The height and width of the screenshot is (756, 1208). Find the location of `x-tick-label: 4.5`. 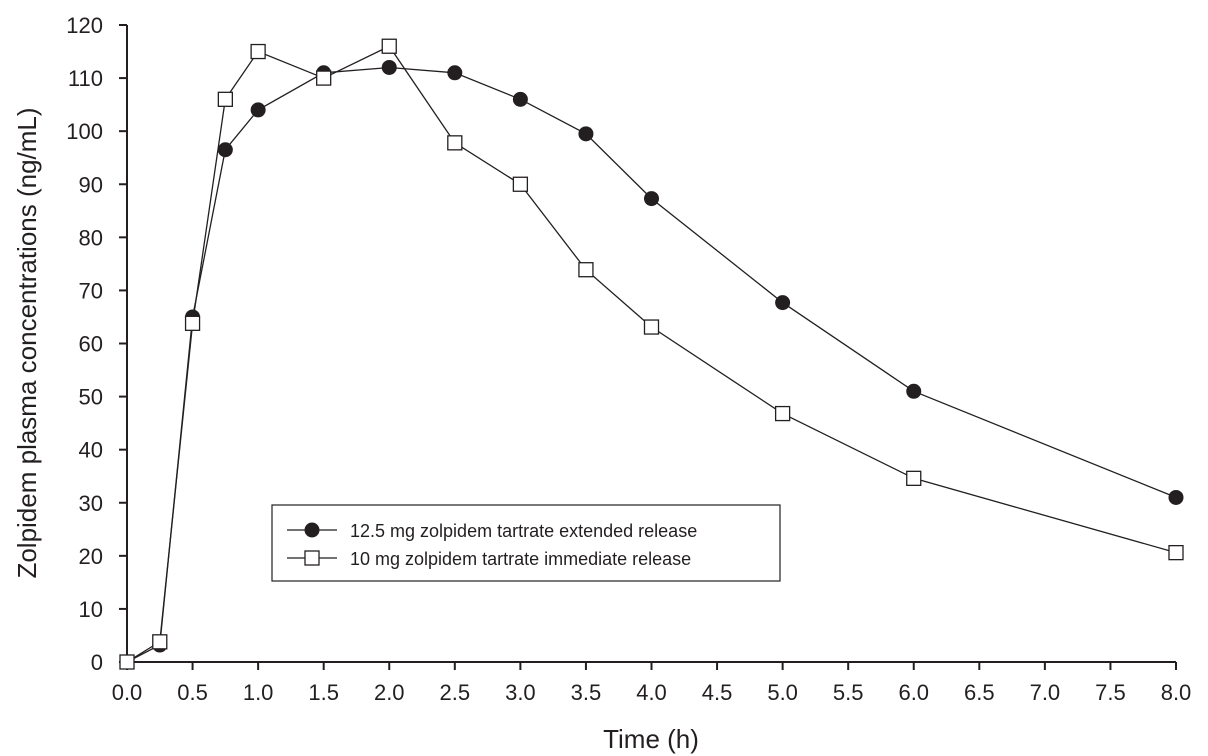

x-tick-label: 4.5 is located at coordinates (717, 692).